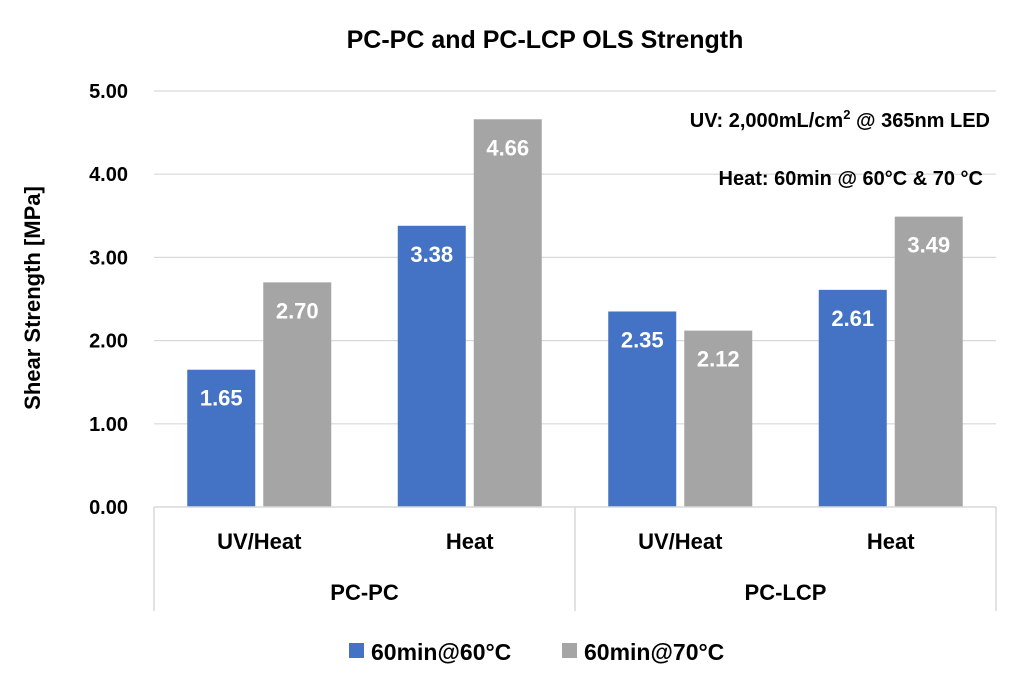 This screenshot has height=694, width=1024. I want to click on uv-annotation-suffix: @ 365nm LED, so click(920, 121).